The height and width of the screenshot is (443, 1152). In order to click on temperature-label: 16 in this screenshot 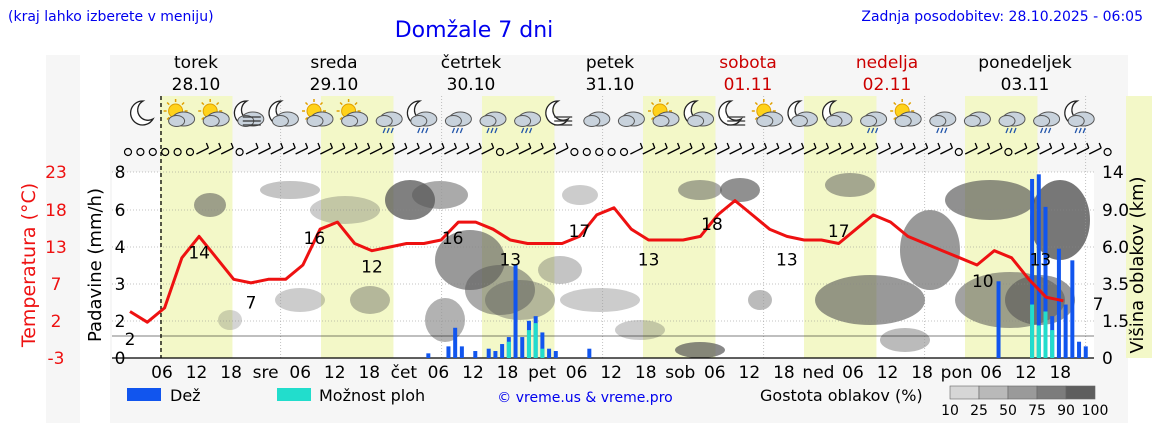, I will do `click(453, 239)`.